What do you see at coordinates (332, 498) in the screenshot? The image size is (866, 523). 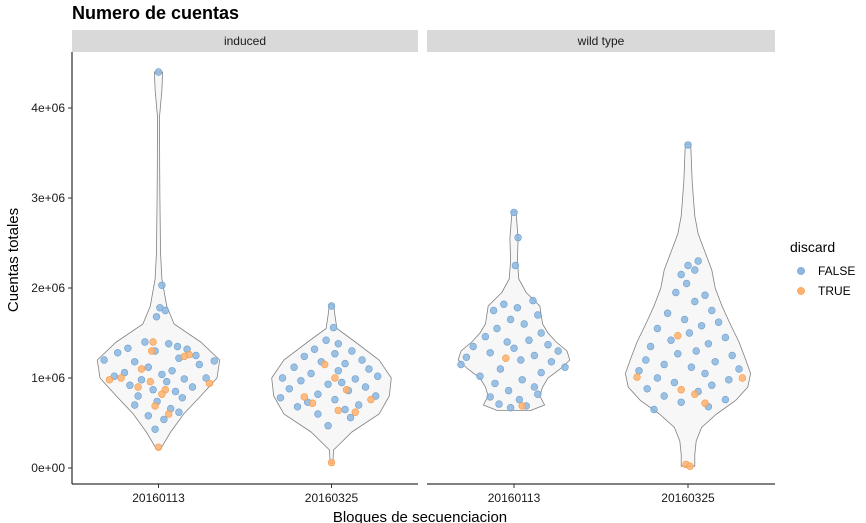 I see `x-tick-label: 20160325` at bounding box center [332, 498].